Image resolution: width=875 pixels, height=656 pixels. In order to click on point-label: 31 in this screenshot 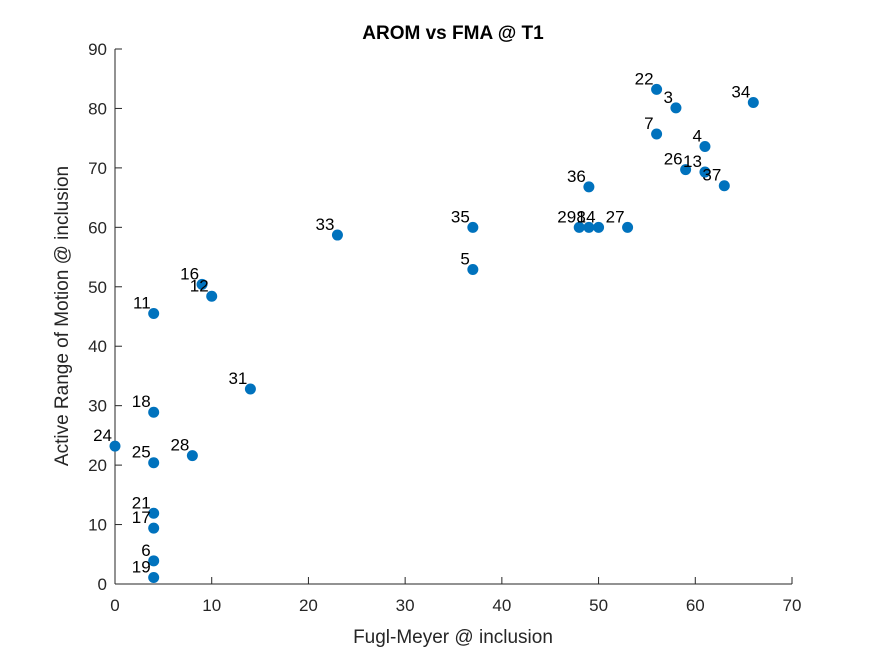, I will do `click(237, 378)`.